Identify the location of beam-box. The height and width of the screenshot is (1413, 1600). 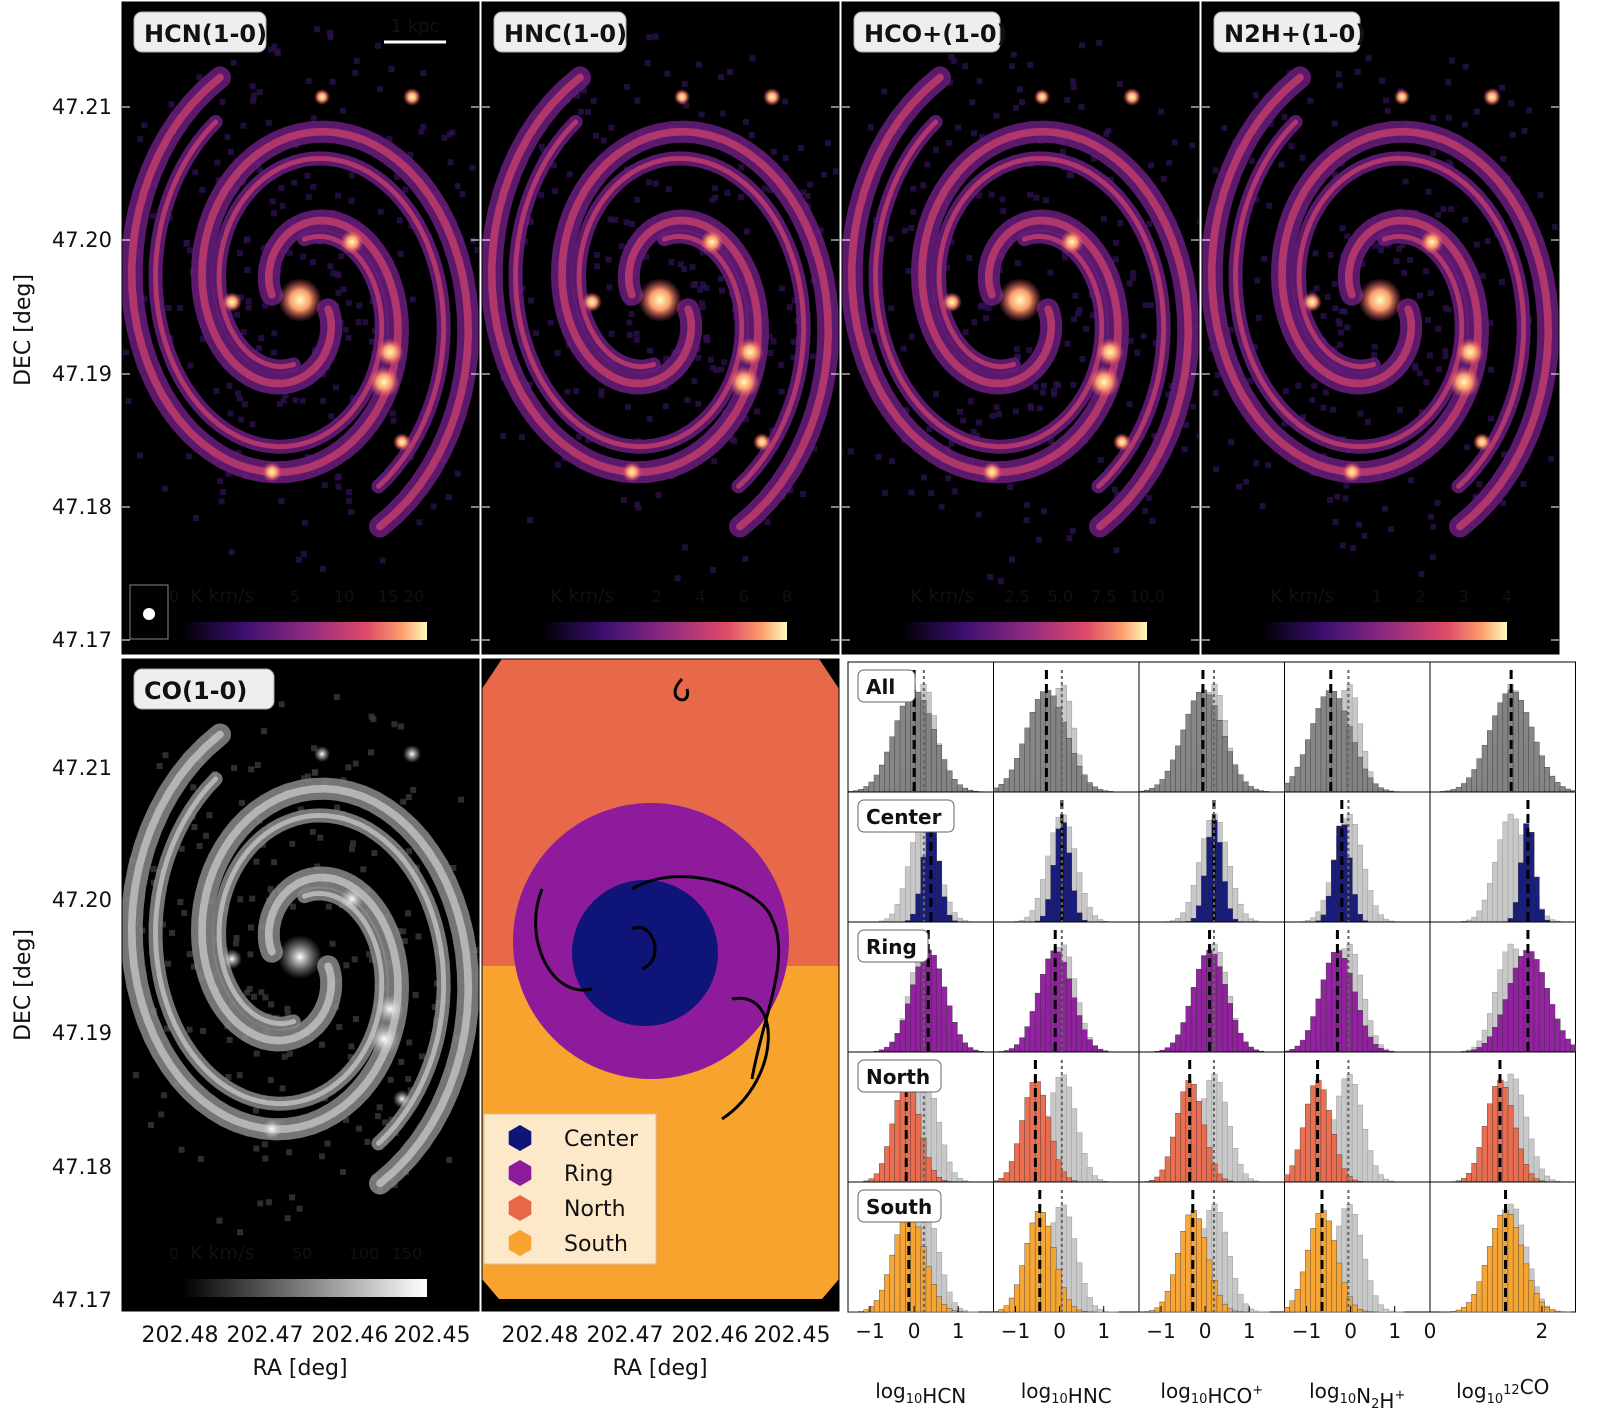
(149, 612).